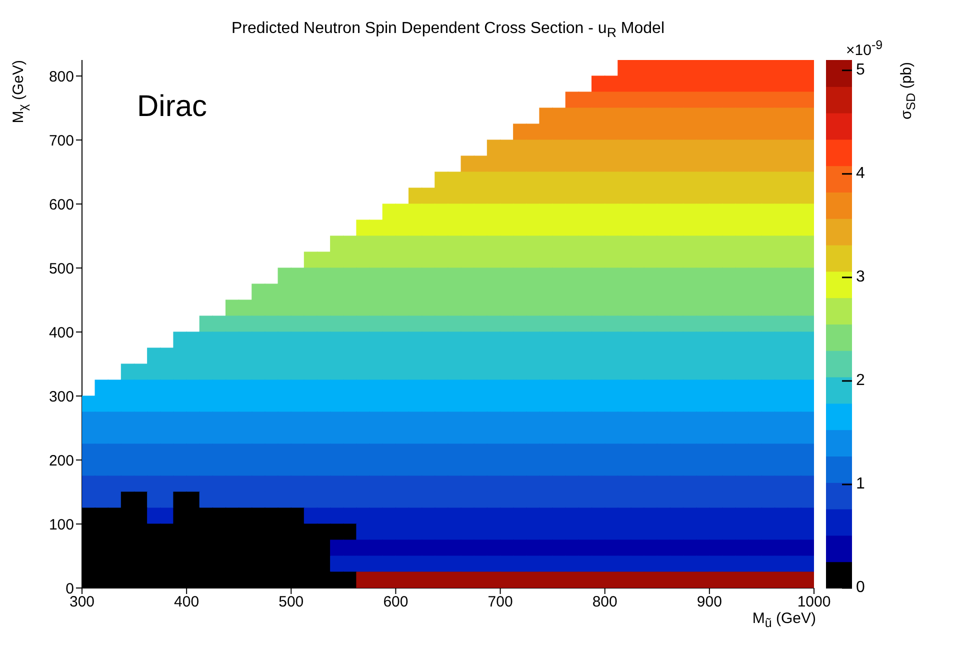 The height and width of the screenshot is (662, 969). I want to click on annotation: Dirac, so click(172, 107).